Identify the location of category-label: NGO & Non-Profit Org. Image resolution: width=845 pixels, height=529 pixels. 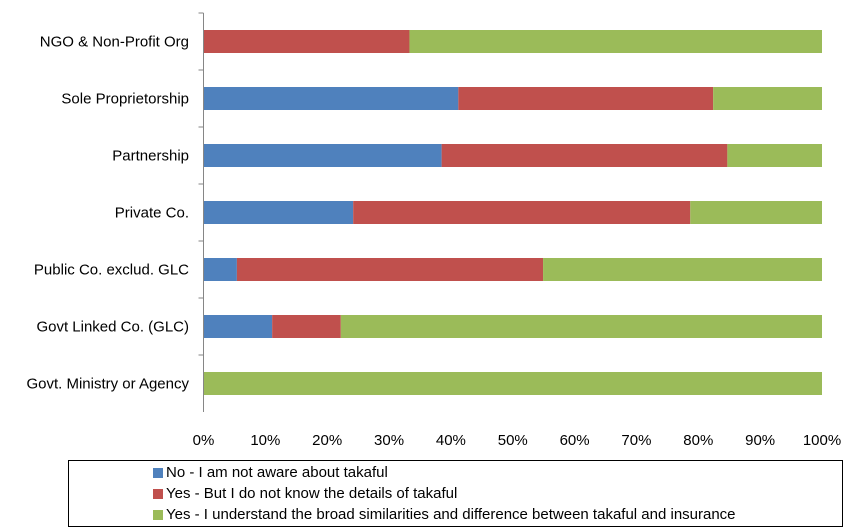
(114, 42).